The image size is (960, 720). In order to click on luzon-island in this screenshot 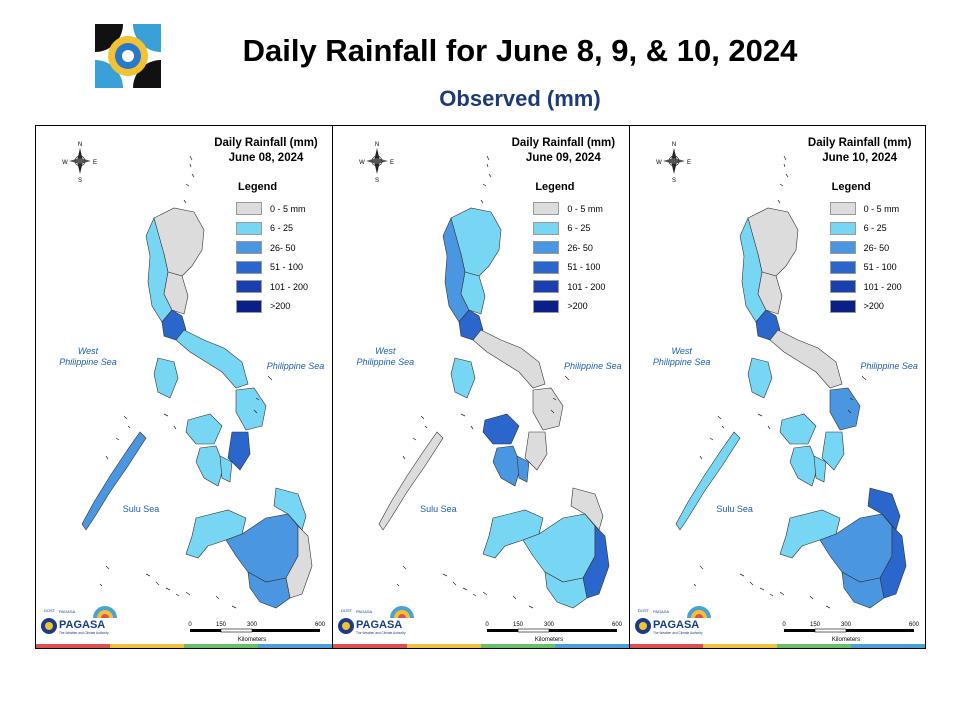, I will do `click(791, 298)`.